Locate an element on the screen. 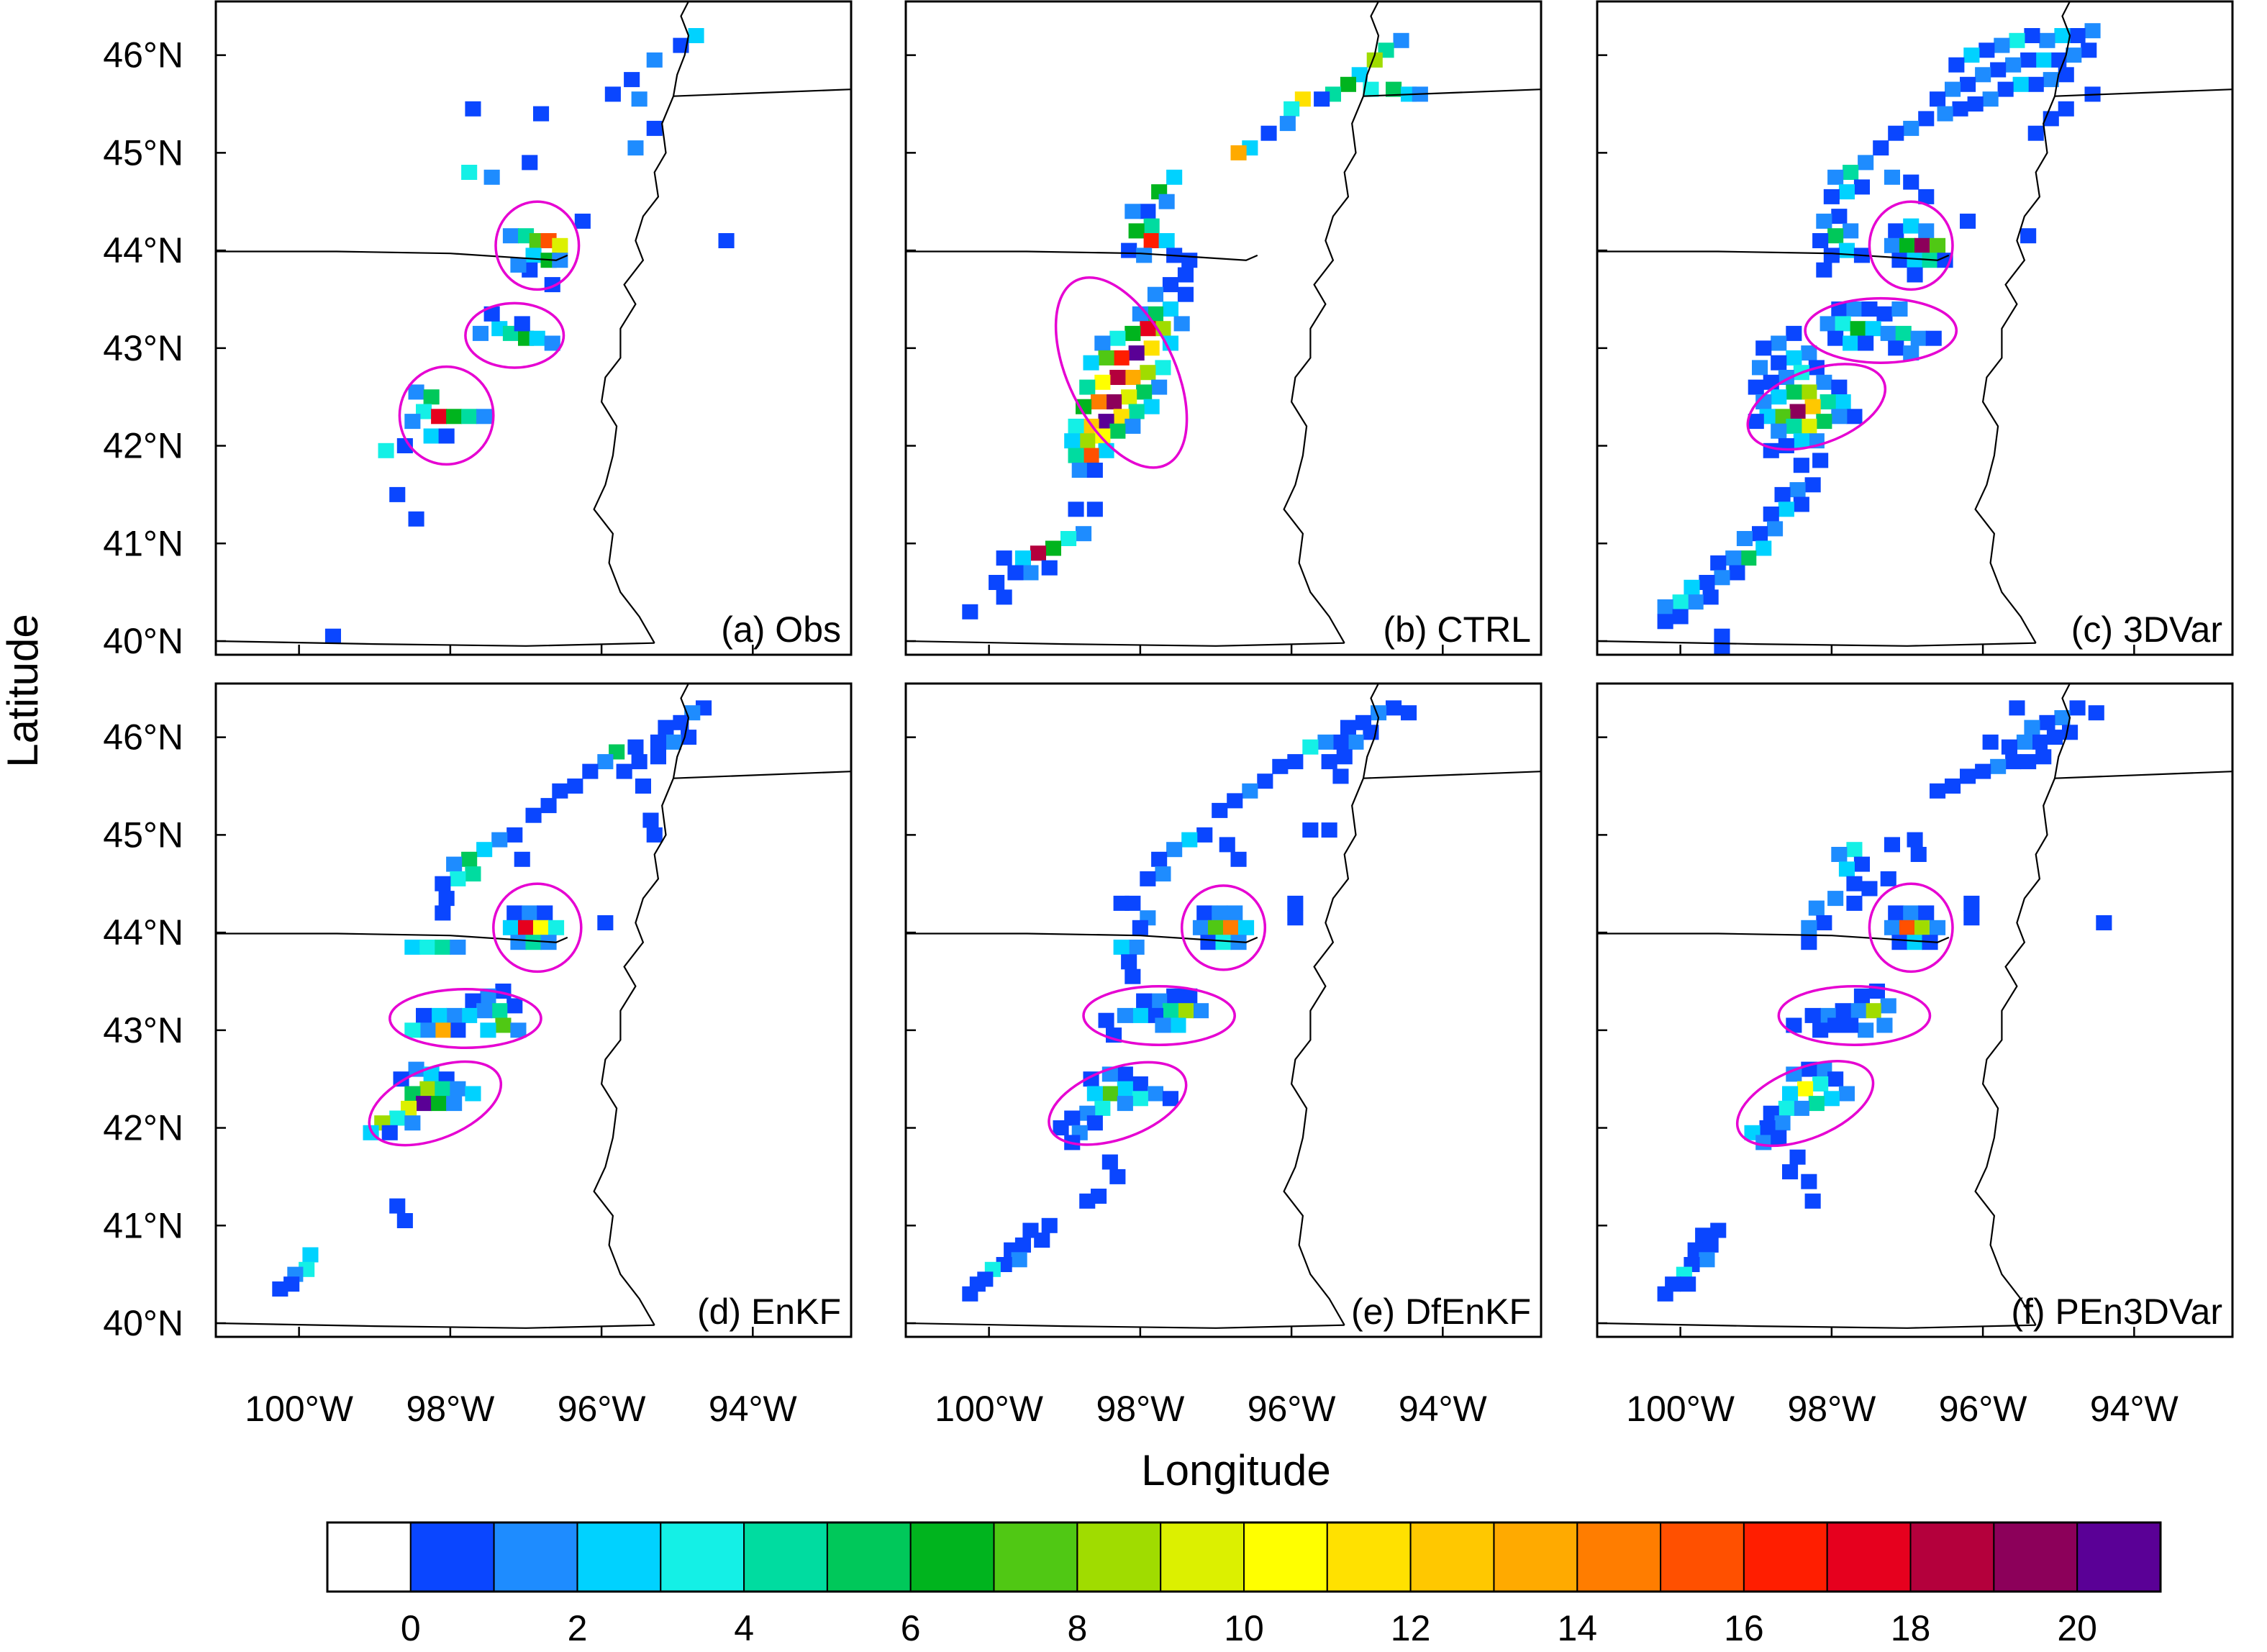 This screenshot has height=1652, width=2267. panel-label: (d) EnKF is located at coordinates (769, 1312).